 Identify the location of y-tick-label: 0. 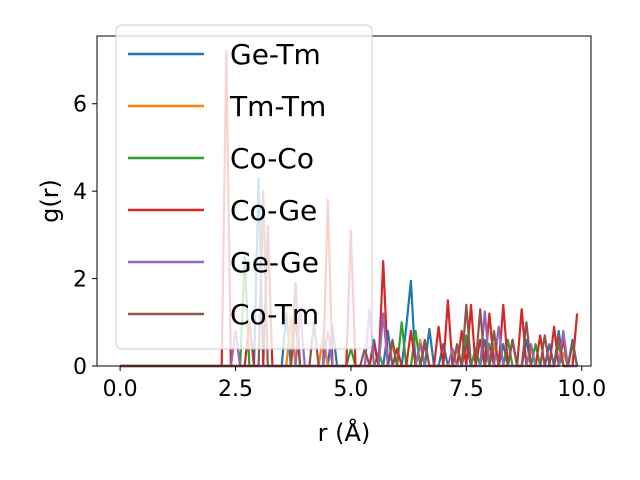
(80, 367).